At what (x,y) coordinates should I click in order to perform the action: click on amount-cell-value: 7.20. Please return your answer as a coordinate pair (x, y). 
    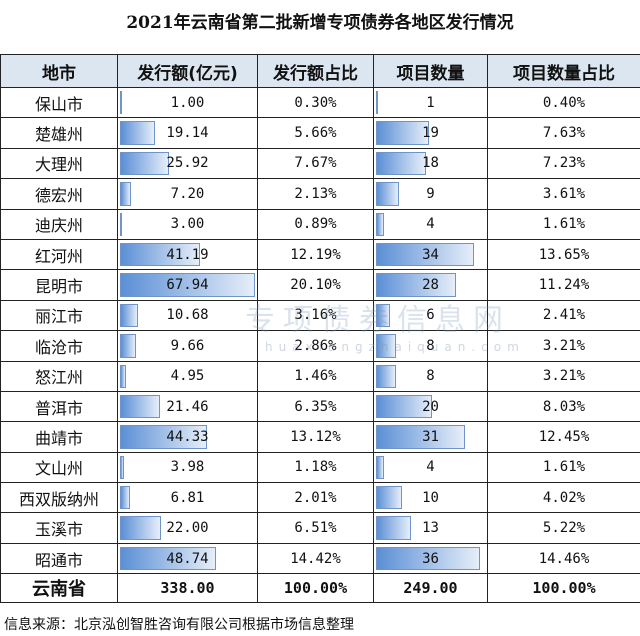
    Looking at the image, I should click on (187, 193).